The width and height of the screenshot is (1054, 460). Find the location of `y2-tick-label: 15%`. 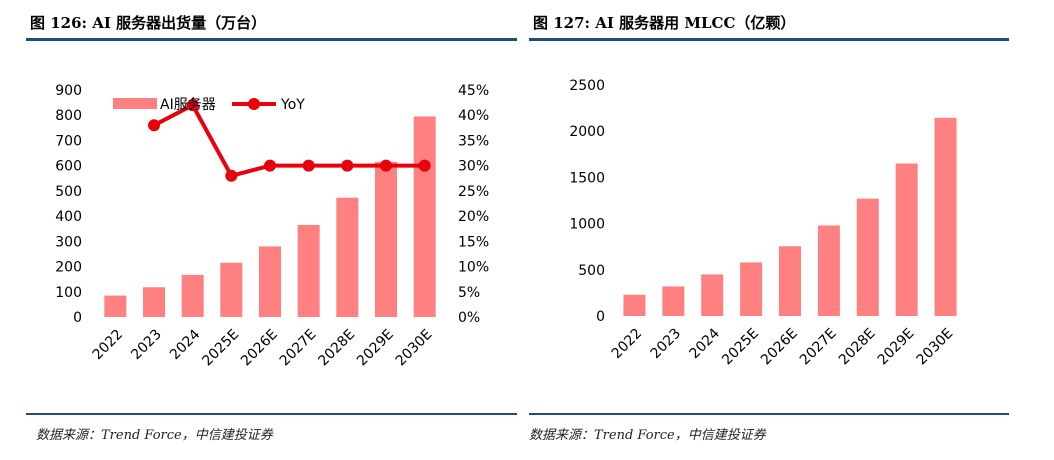

y2-tick-label: 15% is located at coordinates (473, 242).